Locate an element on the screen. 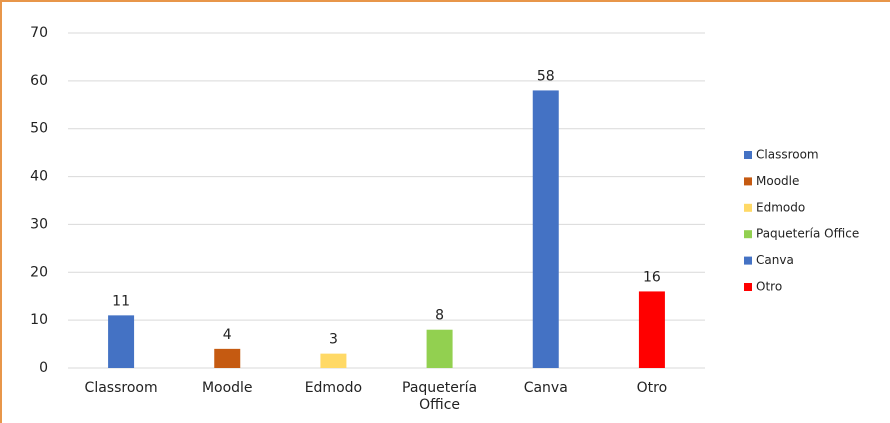 This screenshot has width=890, height=423. y-tick-label: 10 is located at coordinates (39, 320).